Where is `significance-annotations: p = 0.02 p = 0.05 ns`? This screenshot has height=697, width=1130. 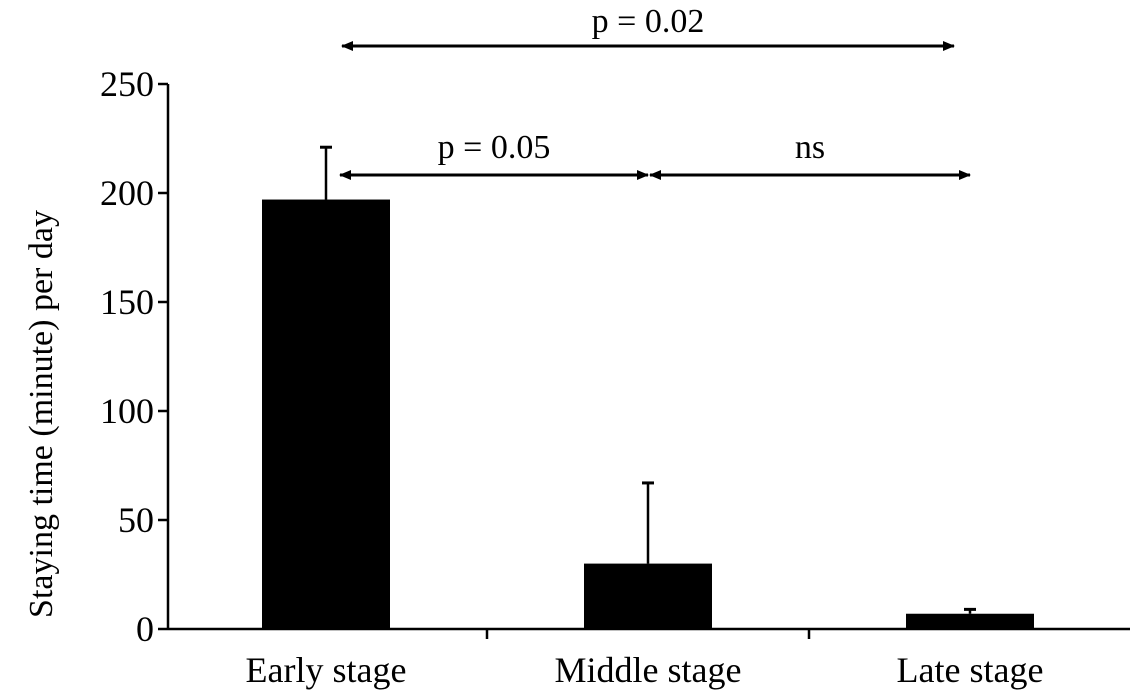 significance-annotations: p = 0.02 p = 0.05 ns is located at coordinates (655, 91).